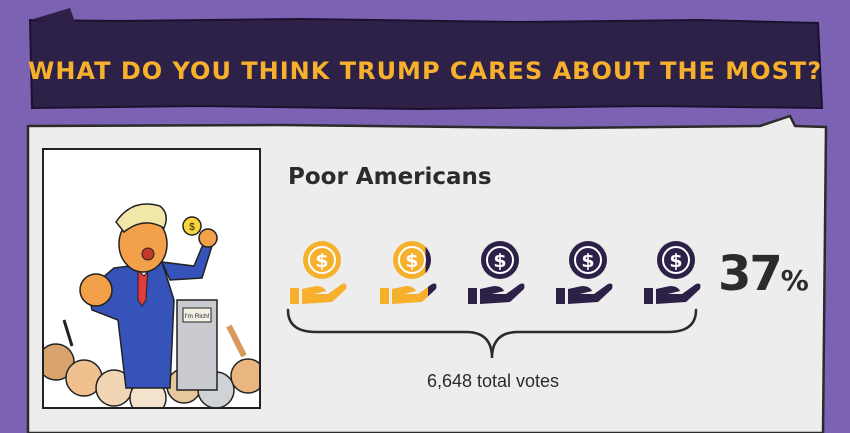 The width and height of the screenshot is (850, 433). Describe the element at coordinates (390, 177) in the screenshot. I see `poll-option-label: Poor Americans` at that location.